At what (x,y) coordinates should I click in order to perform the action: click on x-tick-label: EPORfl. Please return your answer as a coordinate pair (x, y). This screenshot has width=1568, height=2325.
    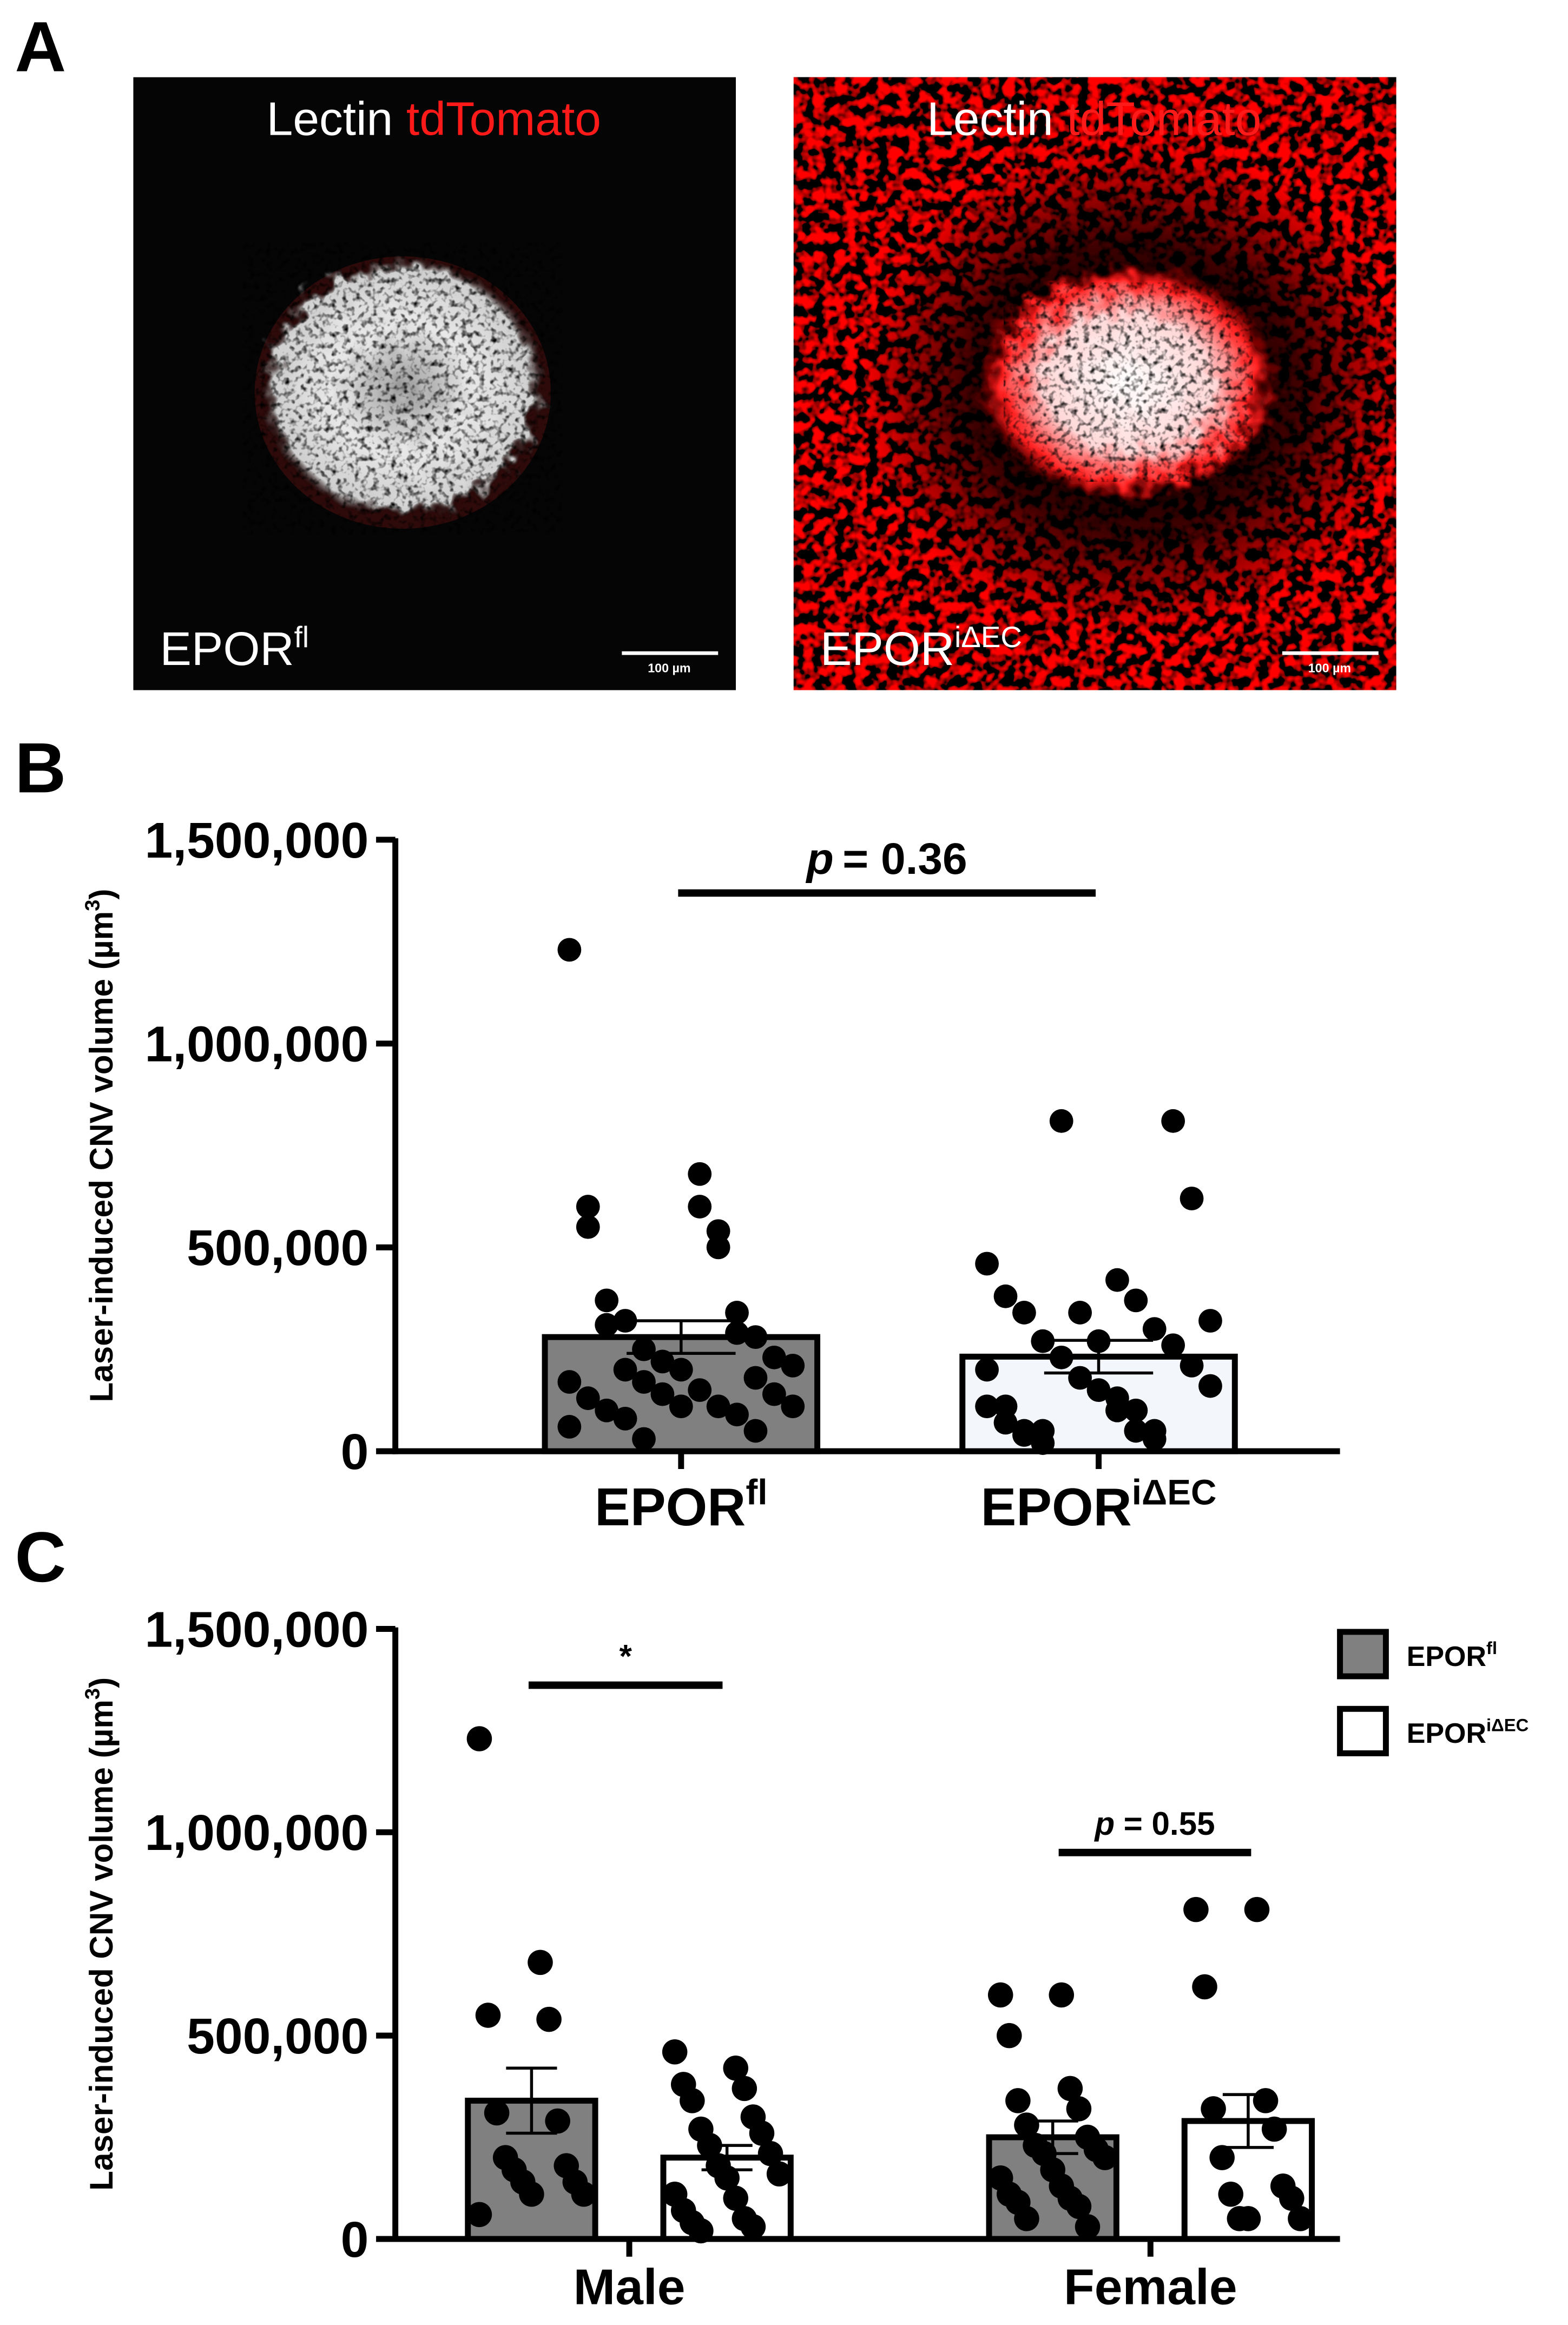
    Looking at the image, I should click on (681, 1505).